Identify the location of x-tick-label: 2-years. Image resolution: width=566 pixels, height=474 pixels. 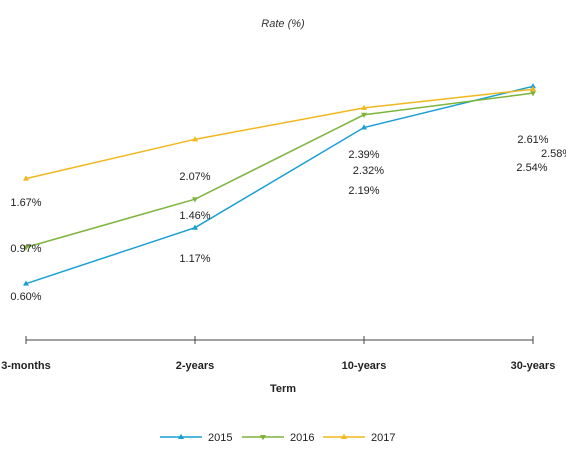
(195, 366).